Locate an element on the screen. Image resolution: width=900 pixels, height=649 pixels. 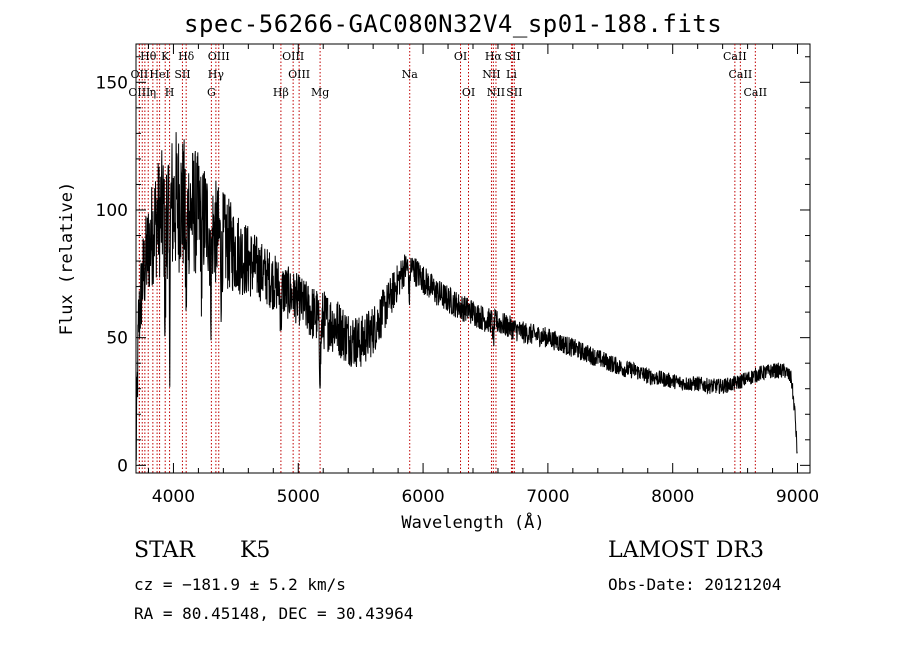
x-tick-label: 9000 is located at coordinates (797, 497).